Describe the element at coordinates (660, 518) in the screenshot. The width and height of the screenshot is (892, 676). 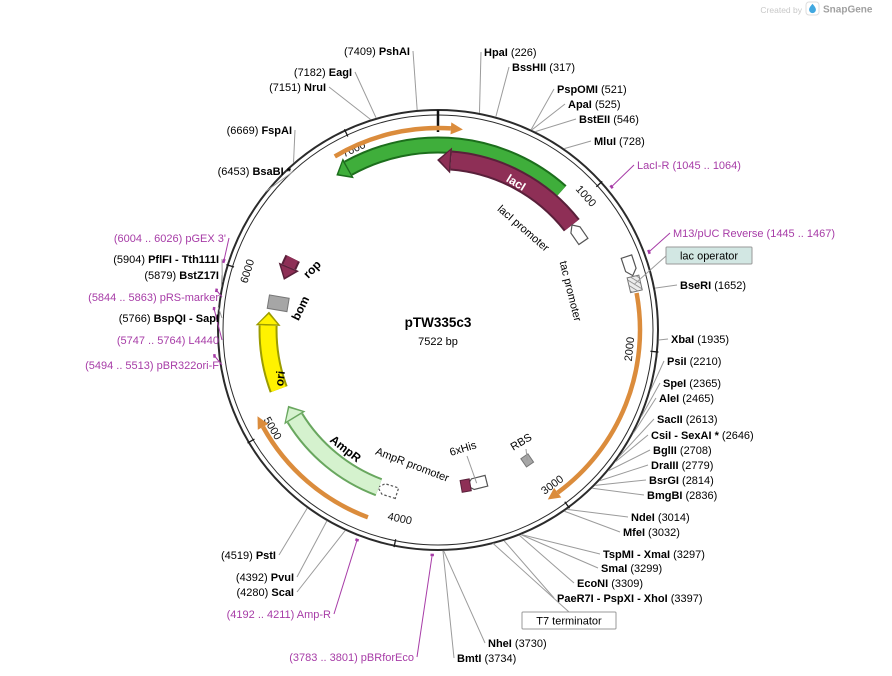
I see `enzyme-site-label-ndei: NdeI (3014)` at that location.